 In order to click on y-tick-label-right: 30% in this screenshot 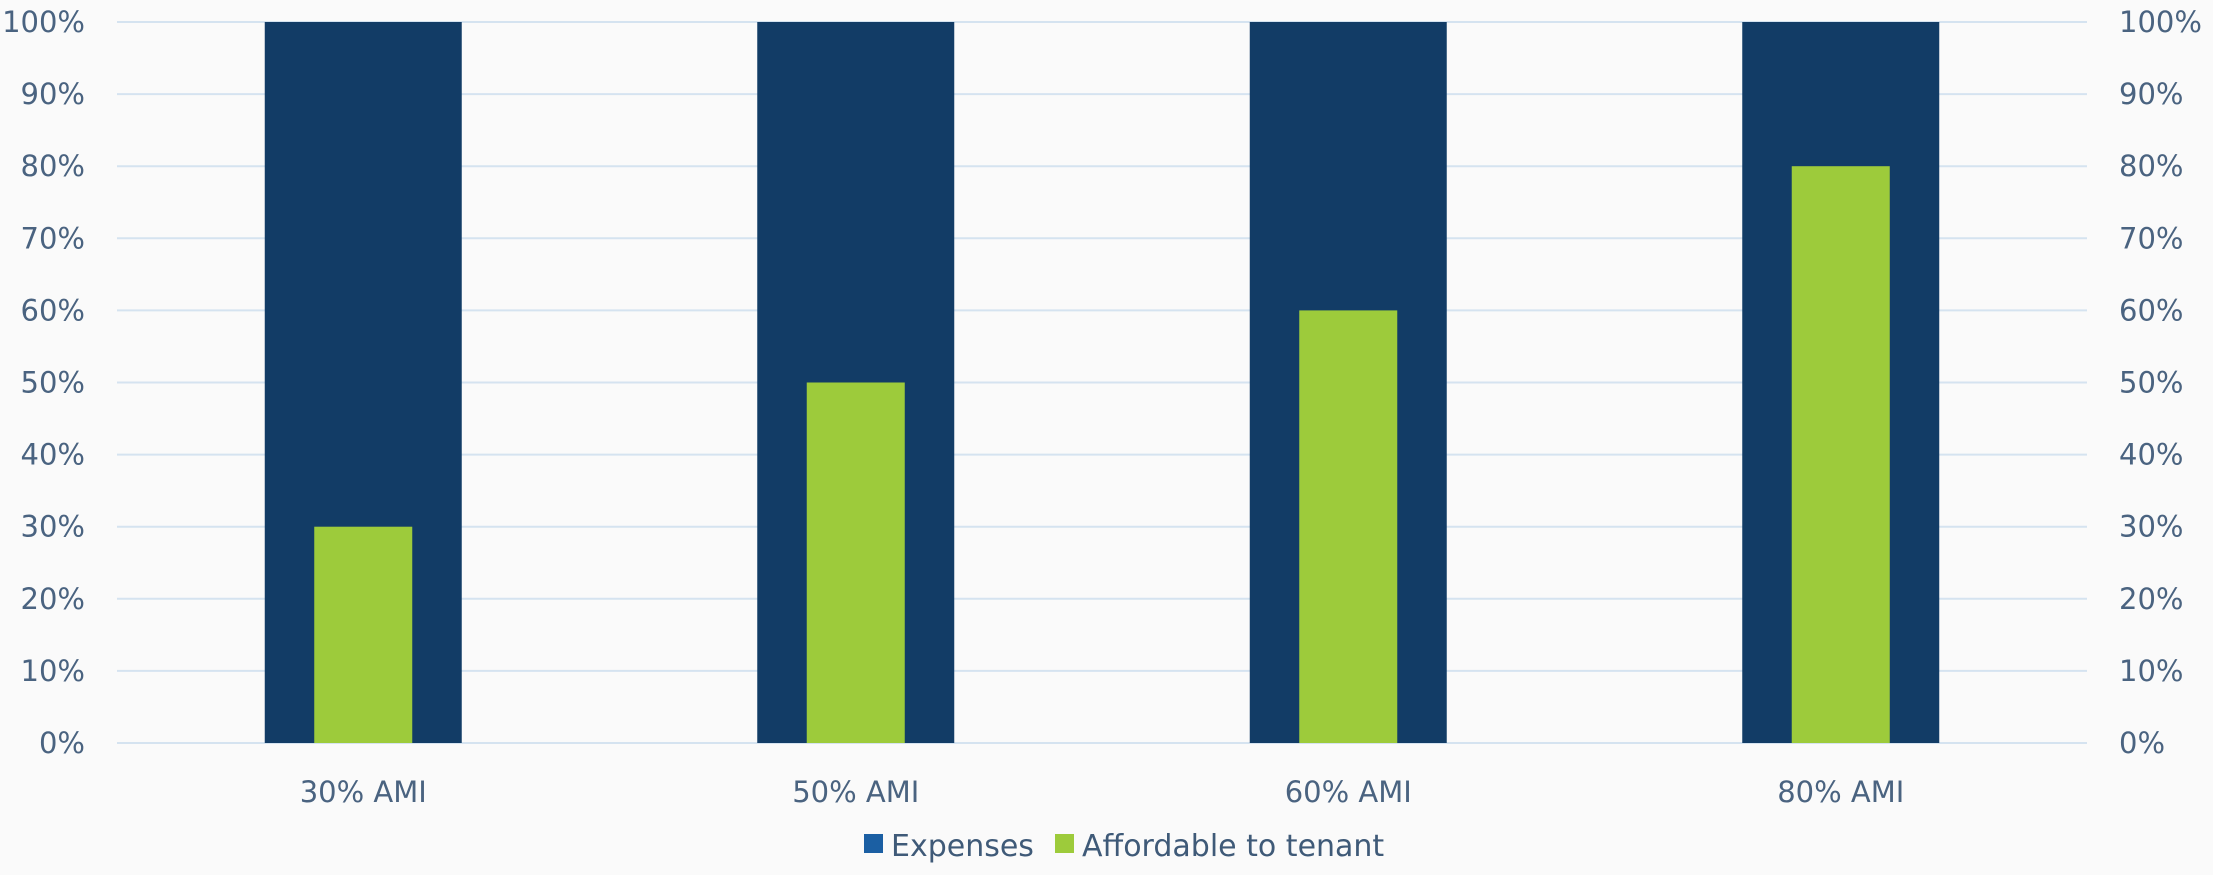, I will do `click(2151, 527)`.